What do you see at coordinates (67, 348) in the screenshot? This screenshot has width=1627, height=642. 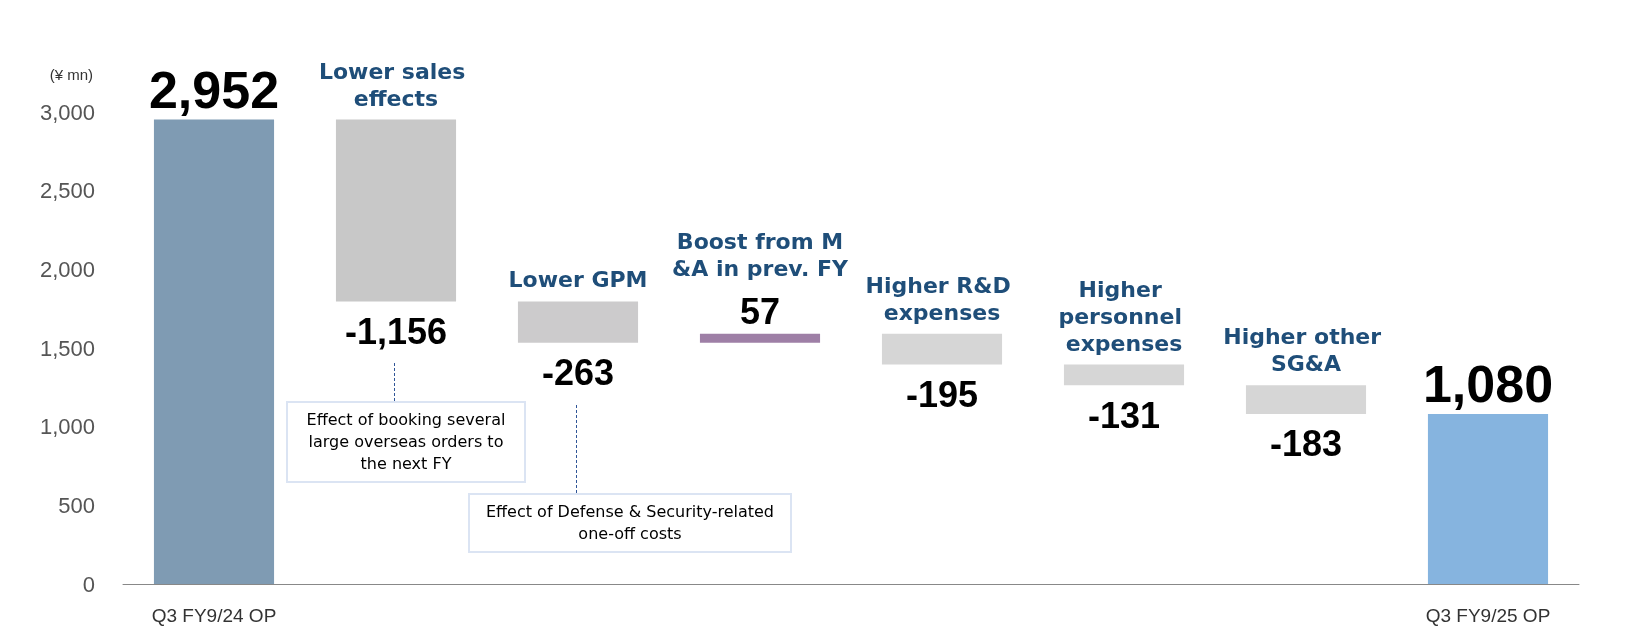 I see `y-tick-label: 1,500` at bounding box center [67, 348].